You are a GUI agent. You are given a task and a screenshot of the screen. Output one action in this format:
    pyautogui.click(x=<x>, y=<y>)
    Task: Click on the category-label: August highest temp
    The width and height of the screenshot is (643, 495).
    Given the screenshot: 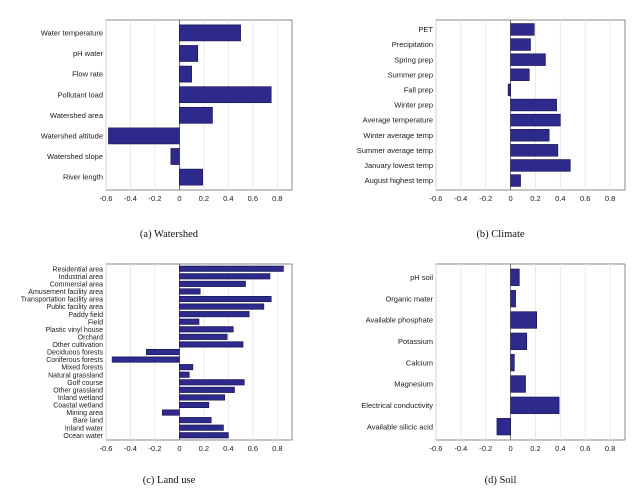 What is the action you would take?
    pyautogui.click(x=399, y=180)
    